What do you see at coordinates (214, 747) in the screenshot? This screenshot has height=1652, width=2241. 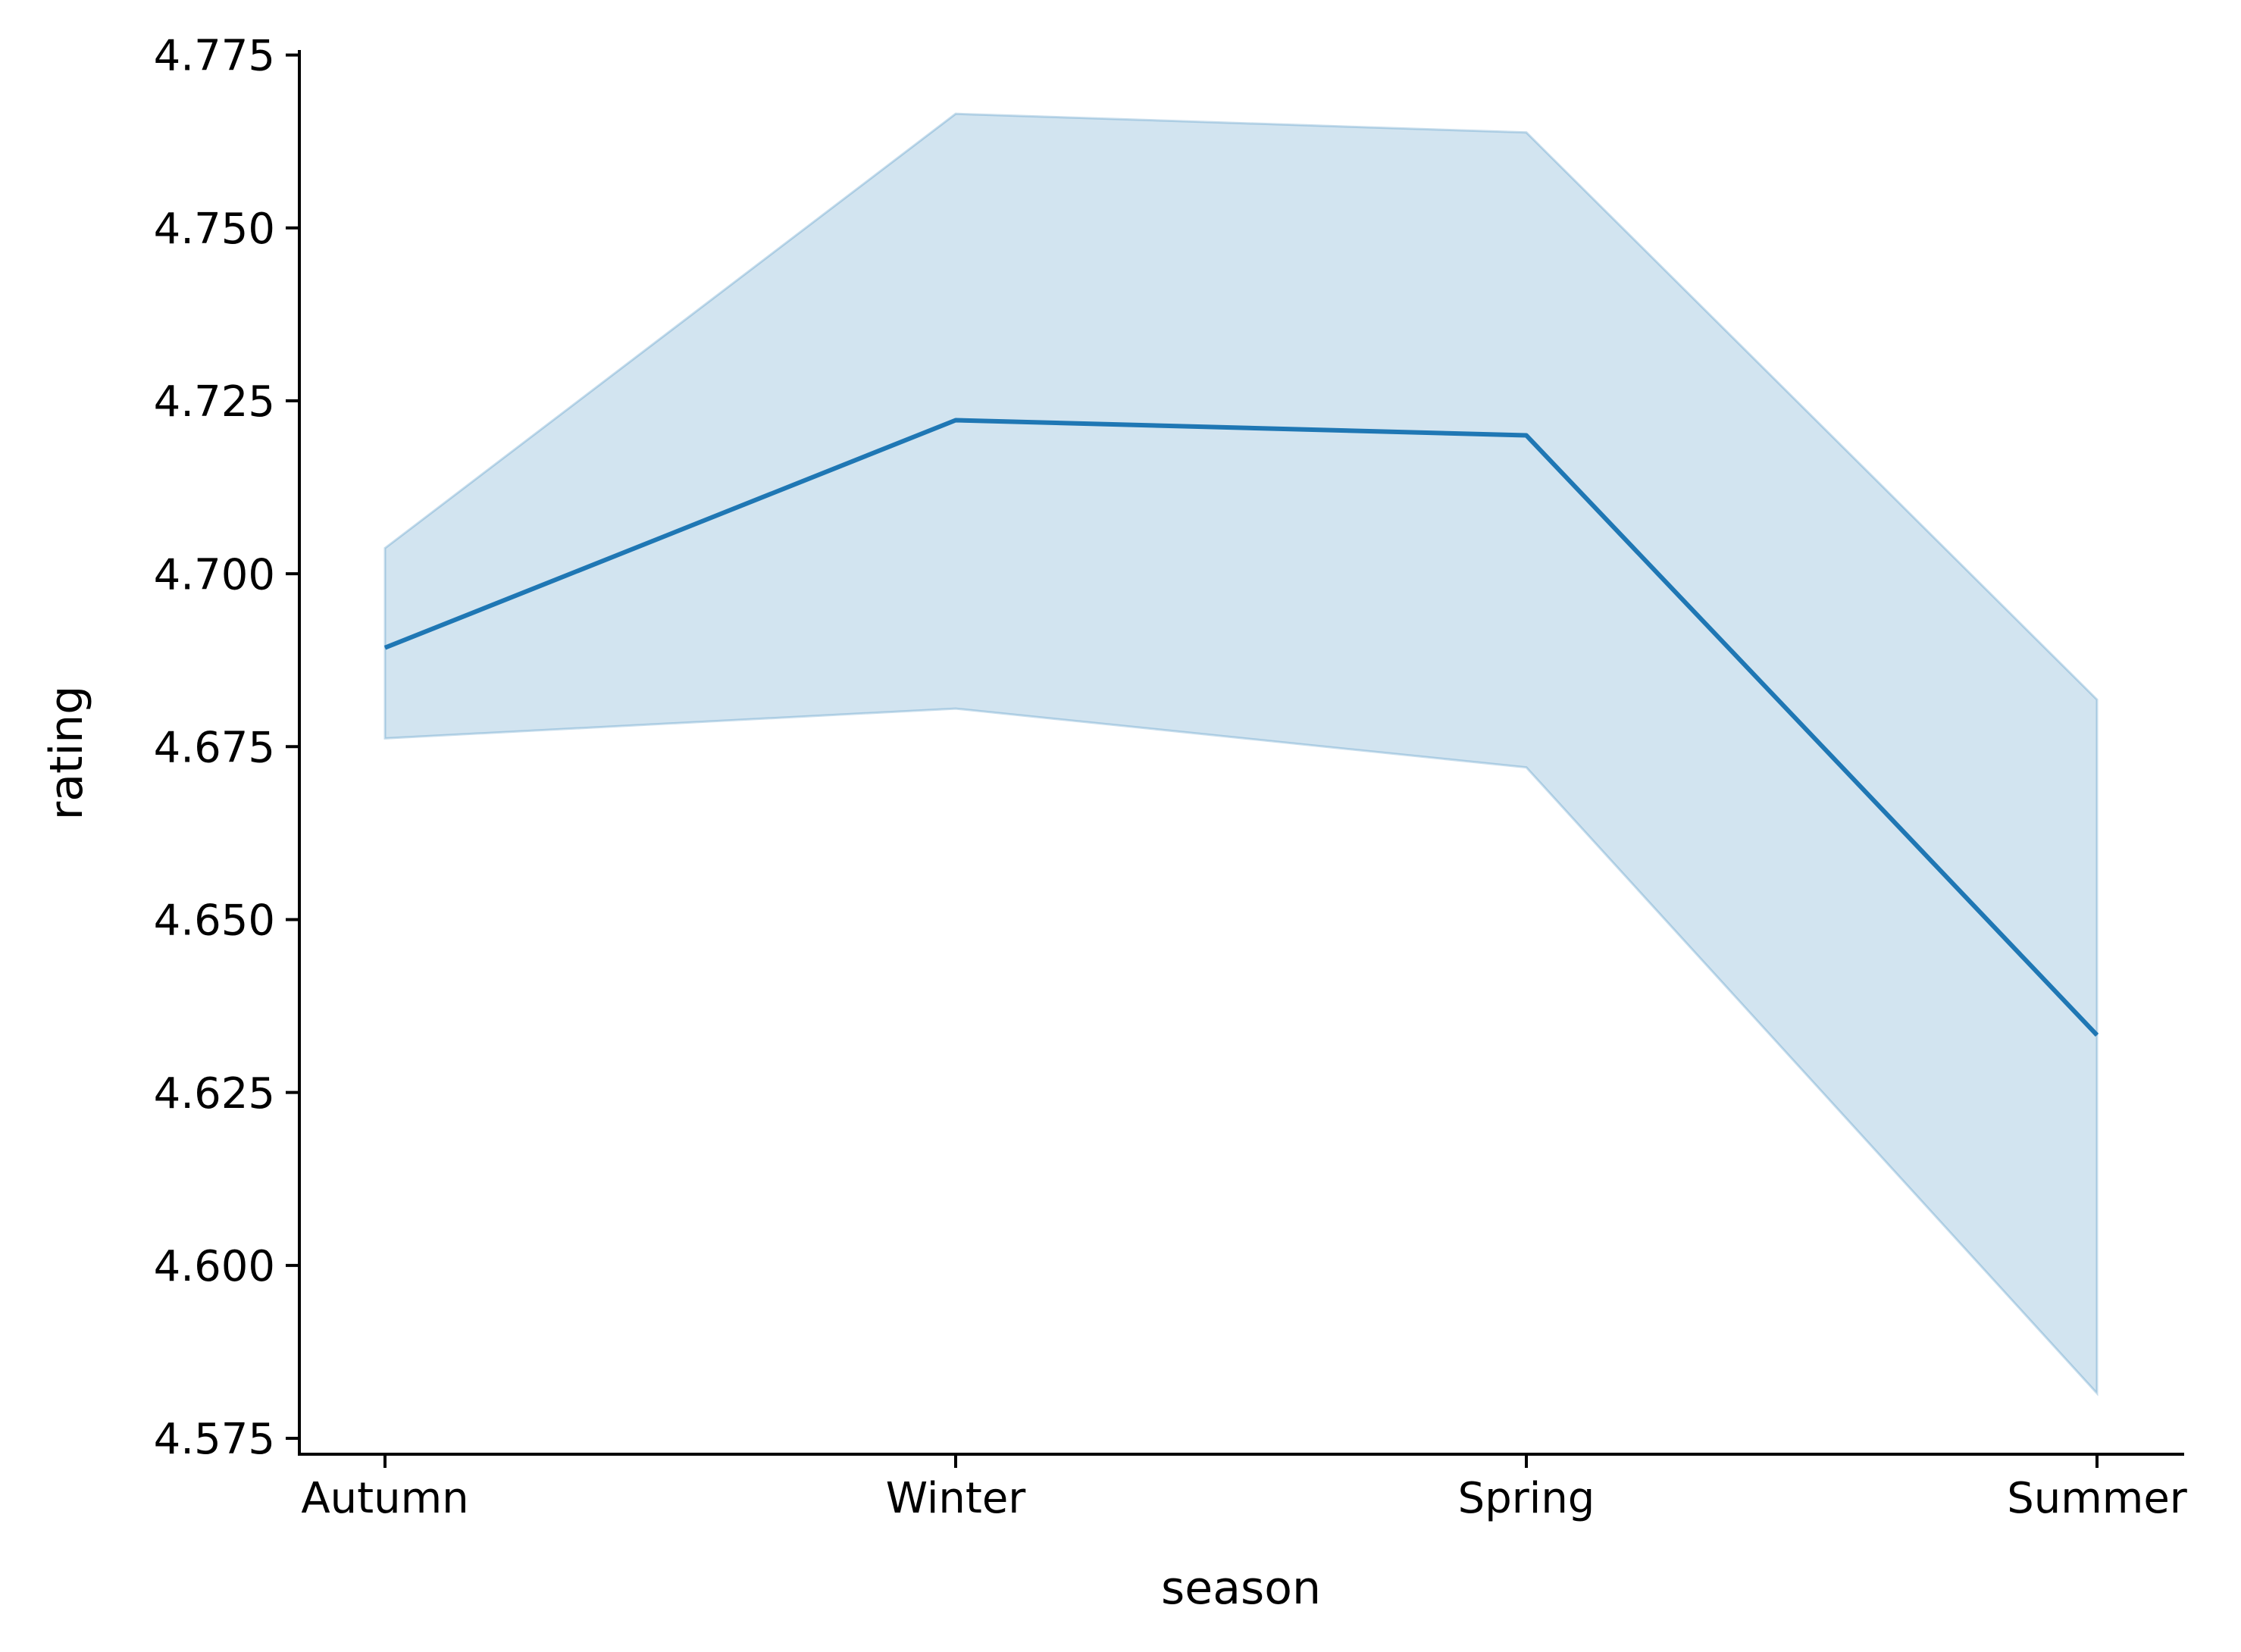 I see `y-tick-label: 4.675` at bounding box center [214, 747].